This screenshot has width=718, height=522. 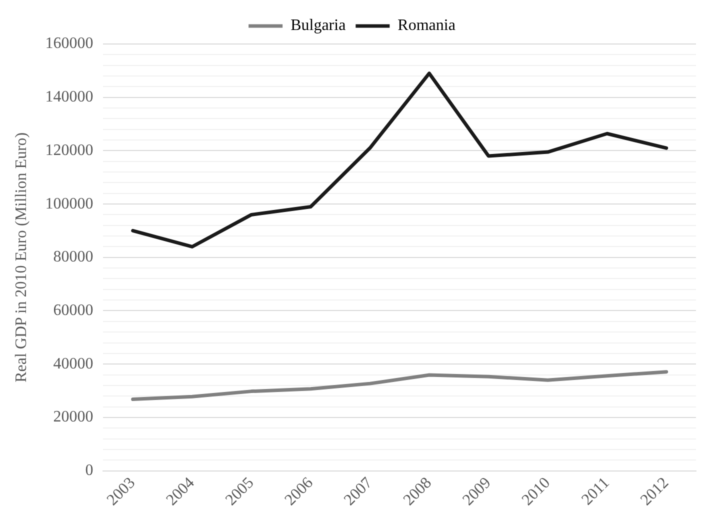 I want to click on legend-label: Bulgaria, so click(x=318, y=25).